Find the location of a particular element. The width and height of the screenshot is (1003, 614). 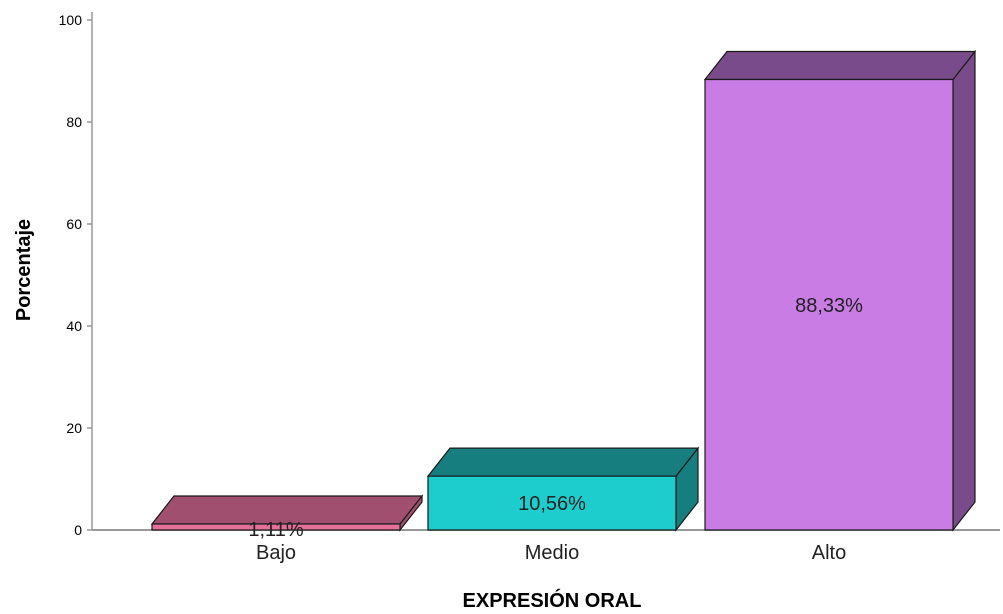

bar-side-face is located at coordinates (964, 290).